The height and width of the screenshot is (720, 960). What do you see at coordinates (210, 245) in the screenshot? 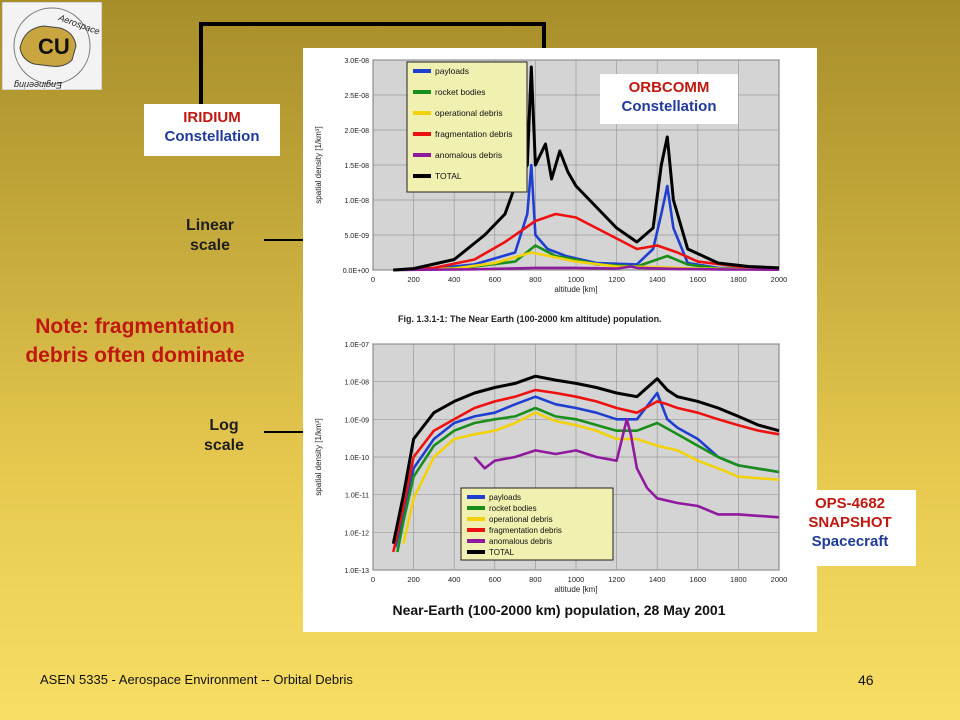
I see `linear-scale-word: scale` at bounding box center [210, 245].